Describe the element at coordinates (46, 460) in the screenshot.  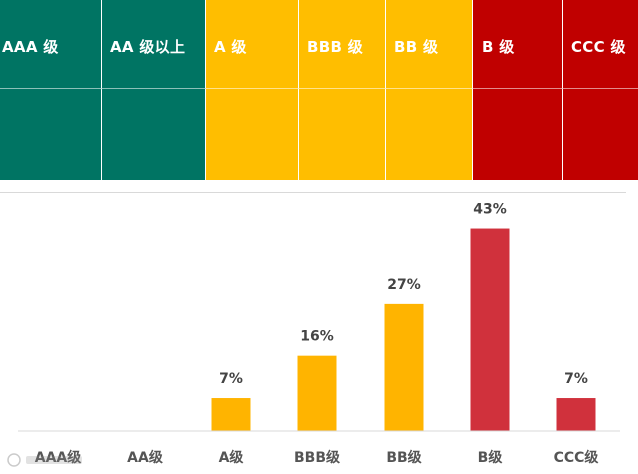
I see `brand-watermark-icon` at that location.